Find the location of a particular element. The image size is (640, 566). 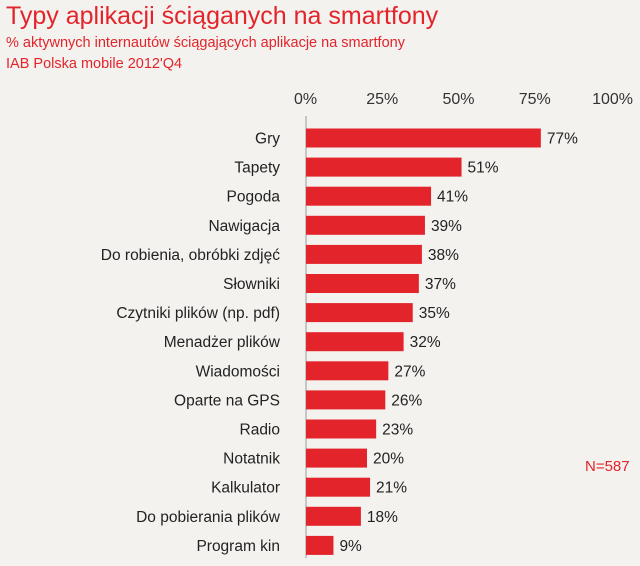

value-label: 18% is located at coordinates (382, 517).